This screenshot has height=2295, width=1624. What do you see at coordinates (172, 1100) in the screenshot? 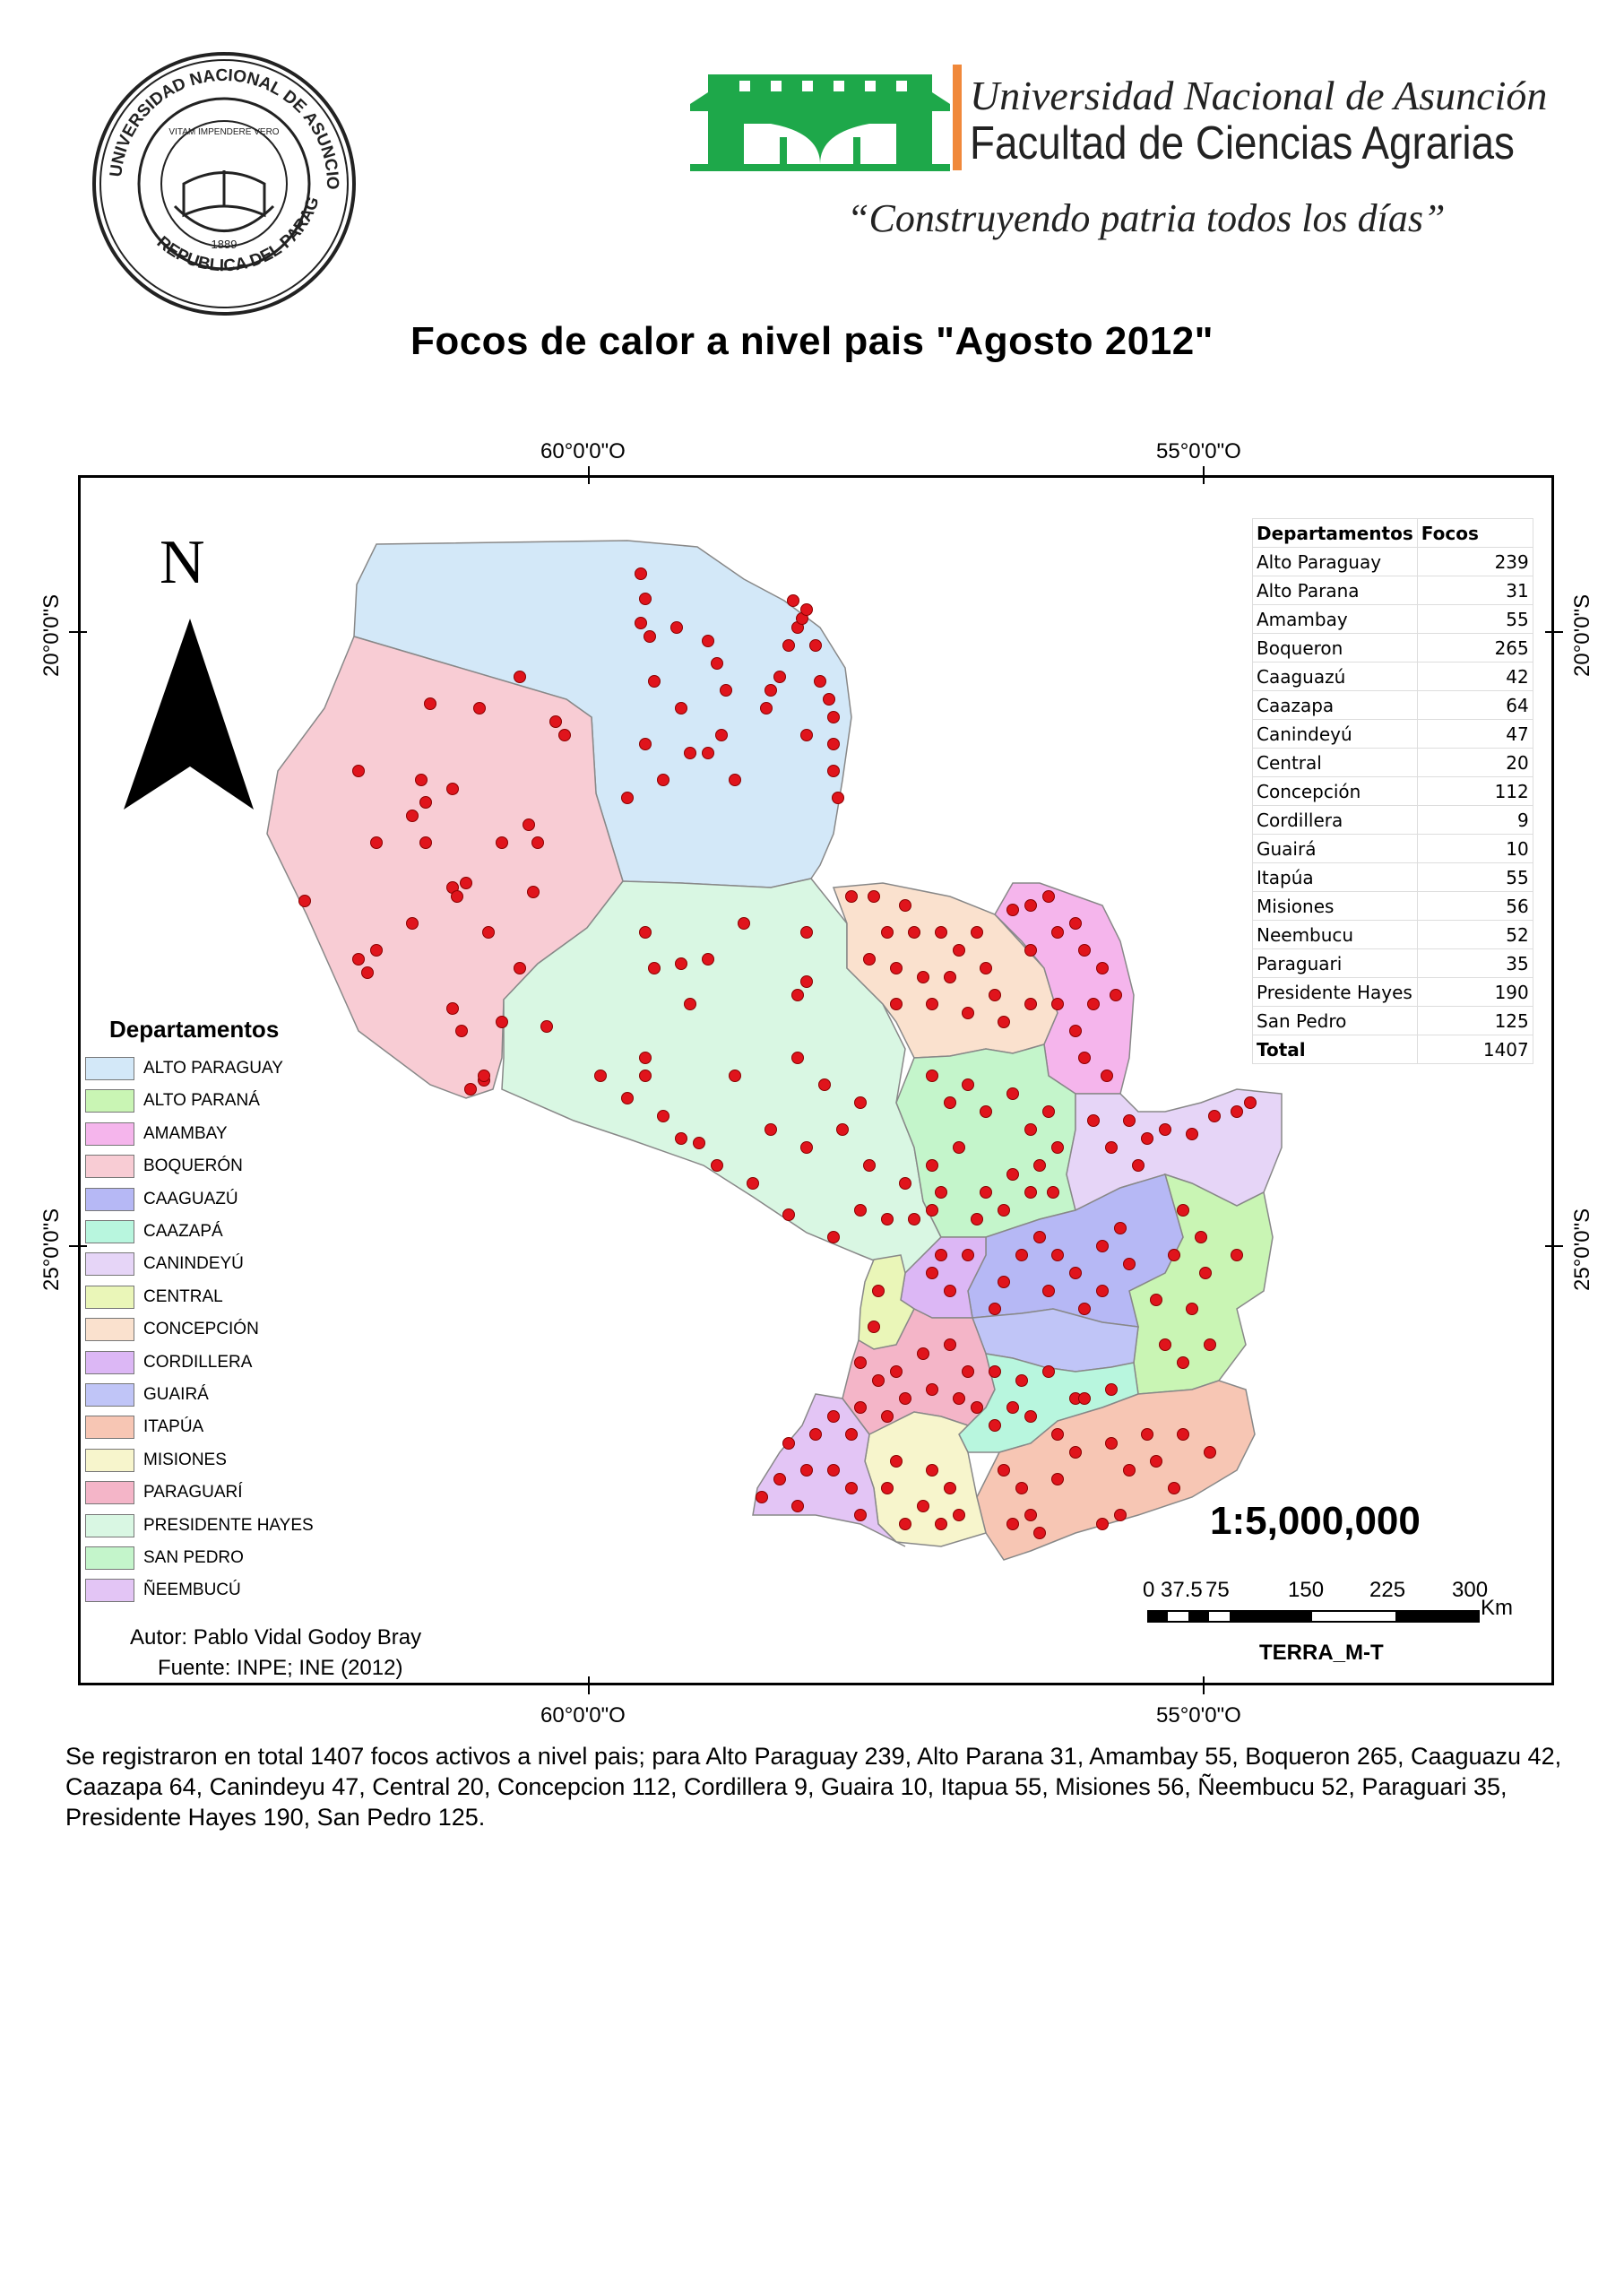
I see `legend-item: ALTO PARANÁ` at bounding box center [172, 1100].